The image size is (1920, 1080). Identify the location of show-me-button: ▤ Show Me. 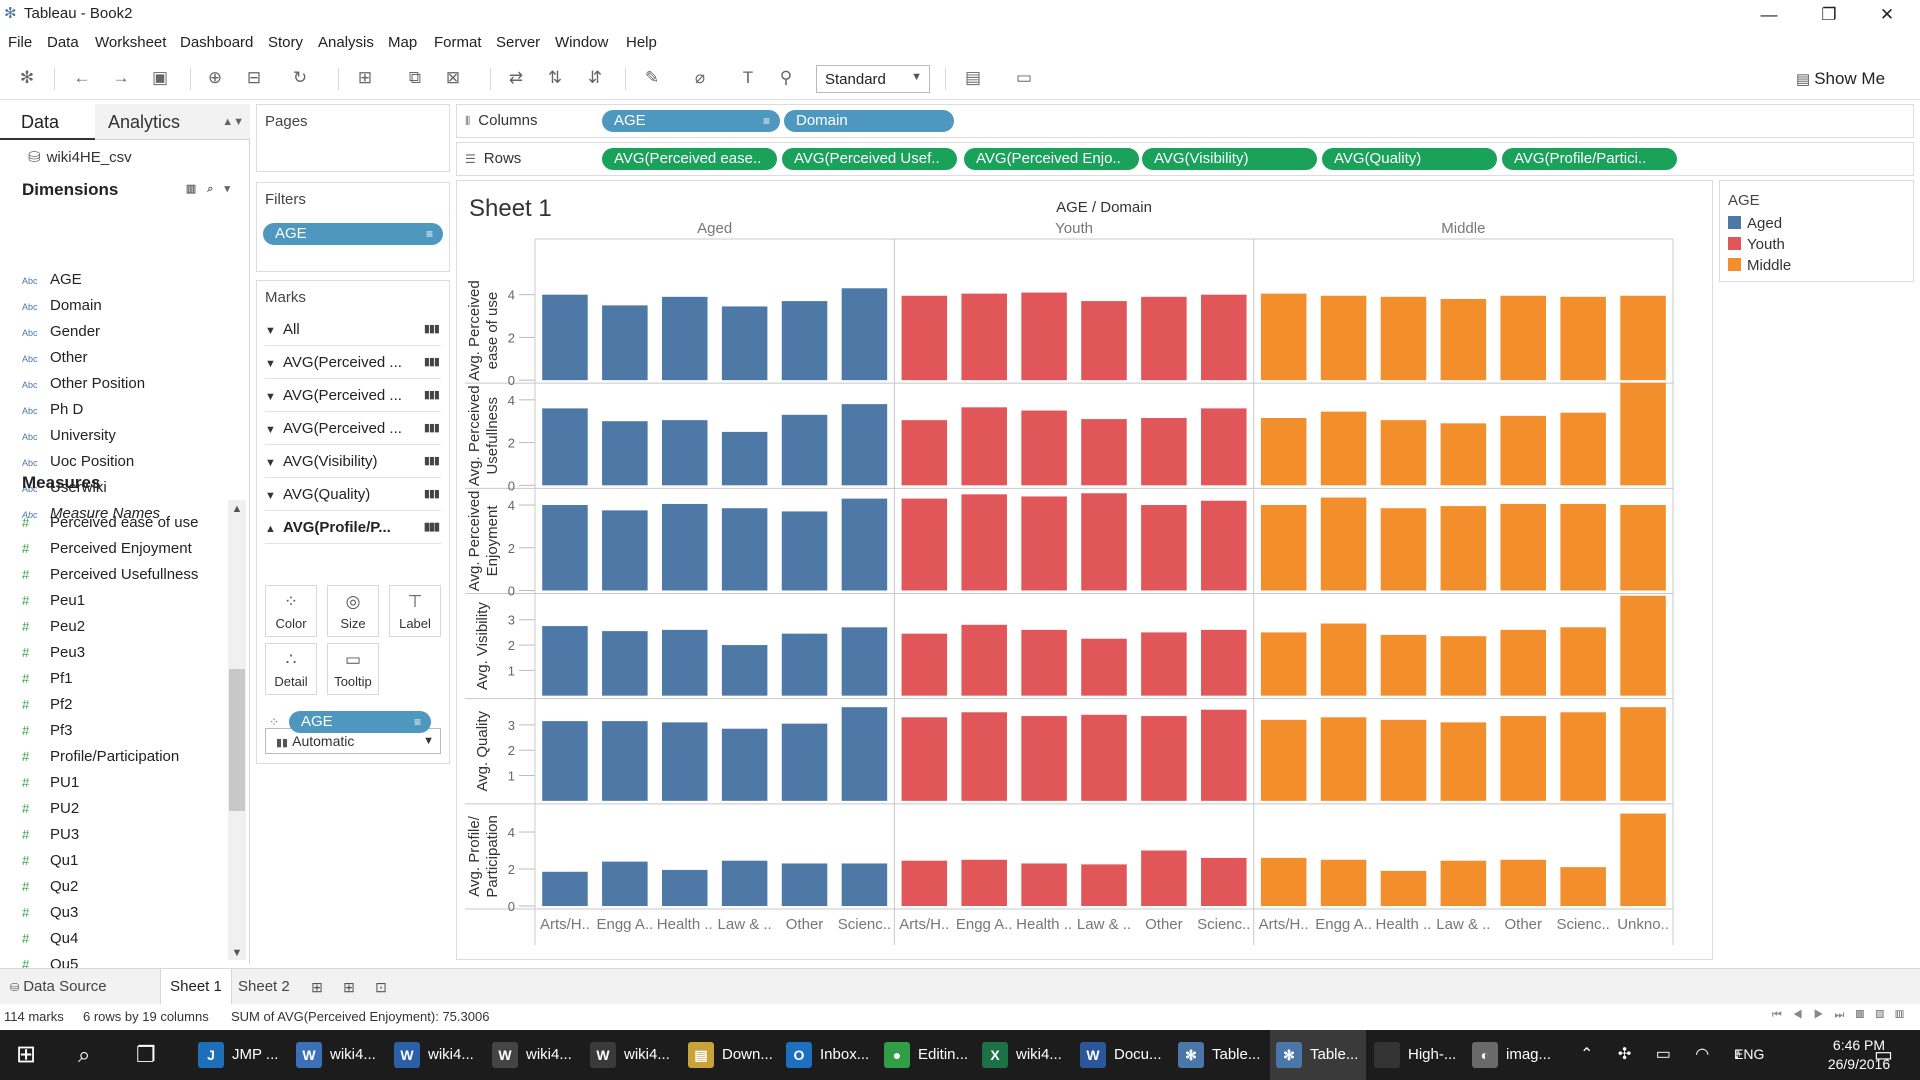
(1840, 79).